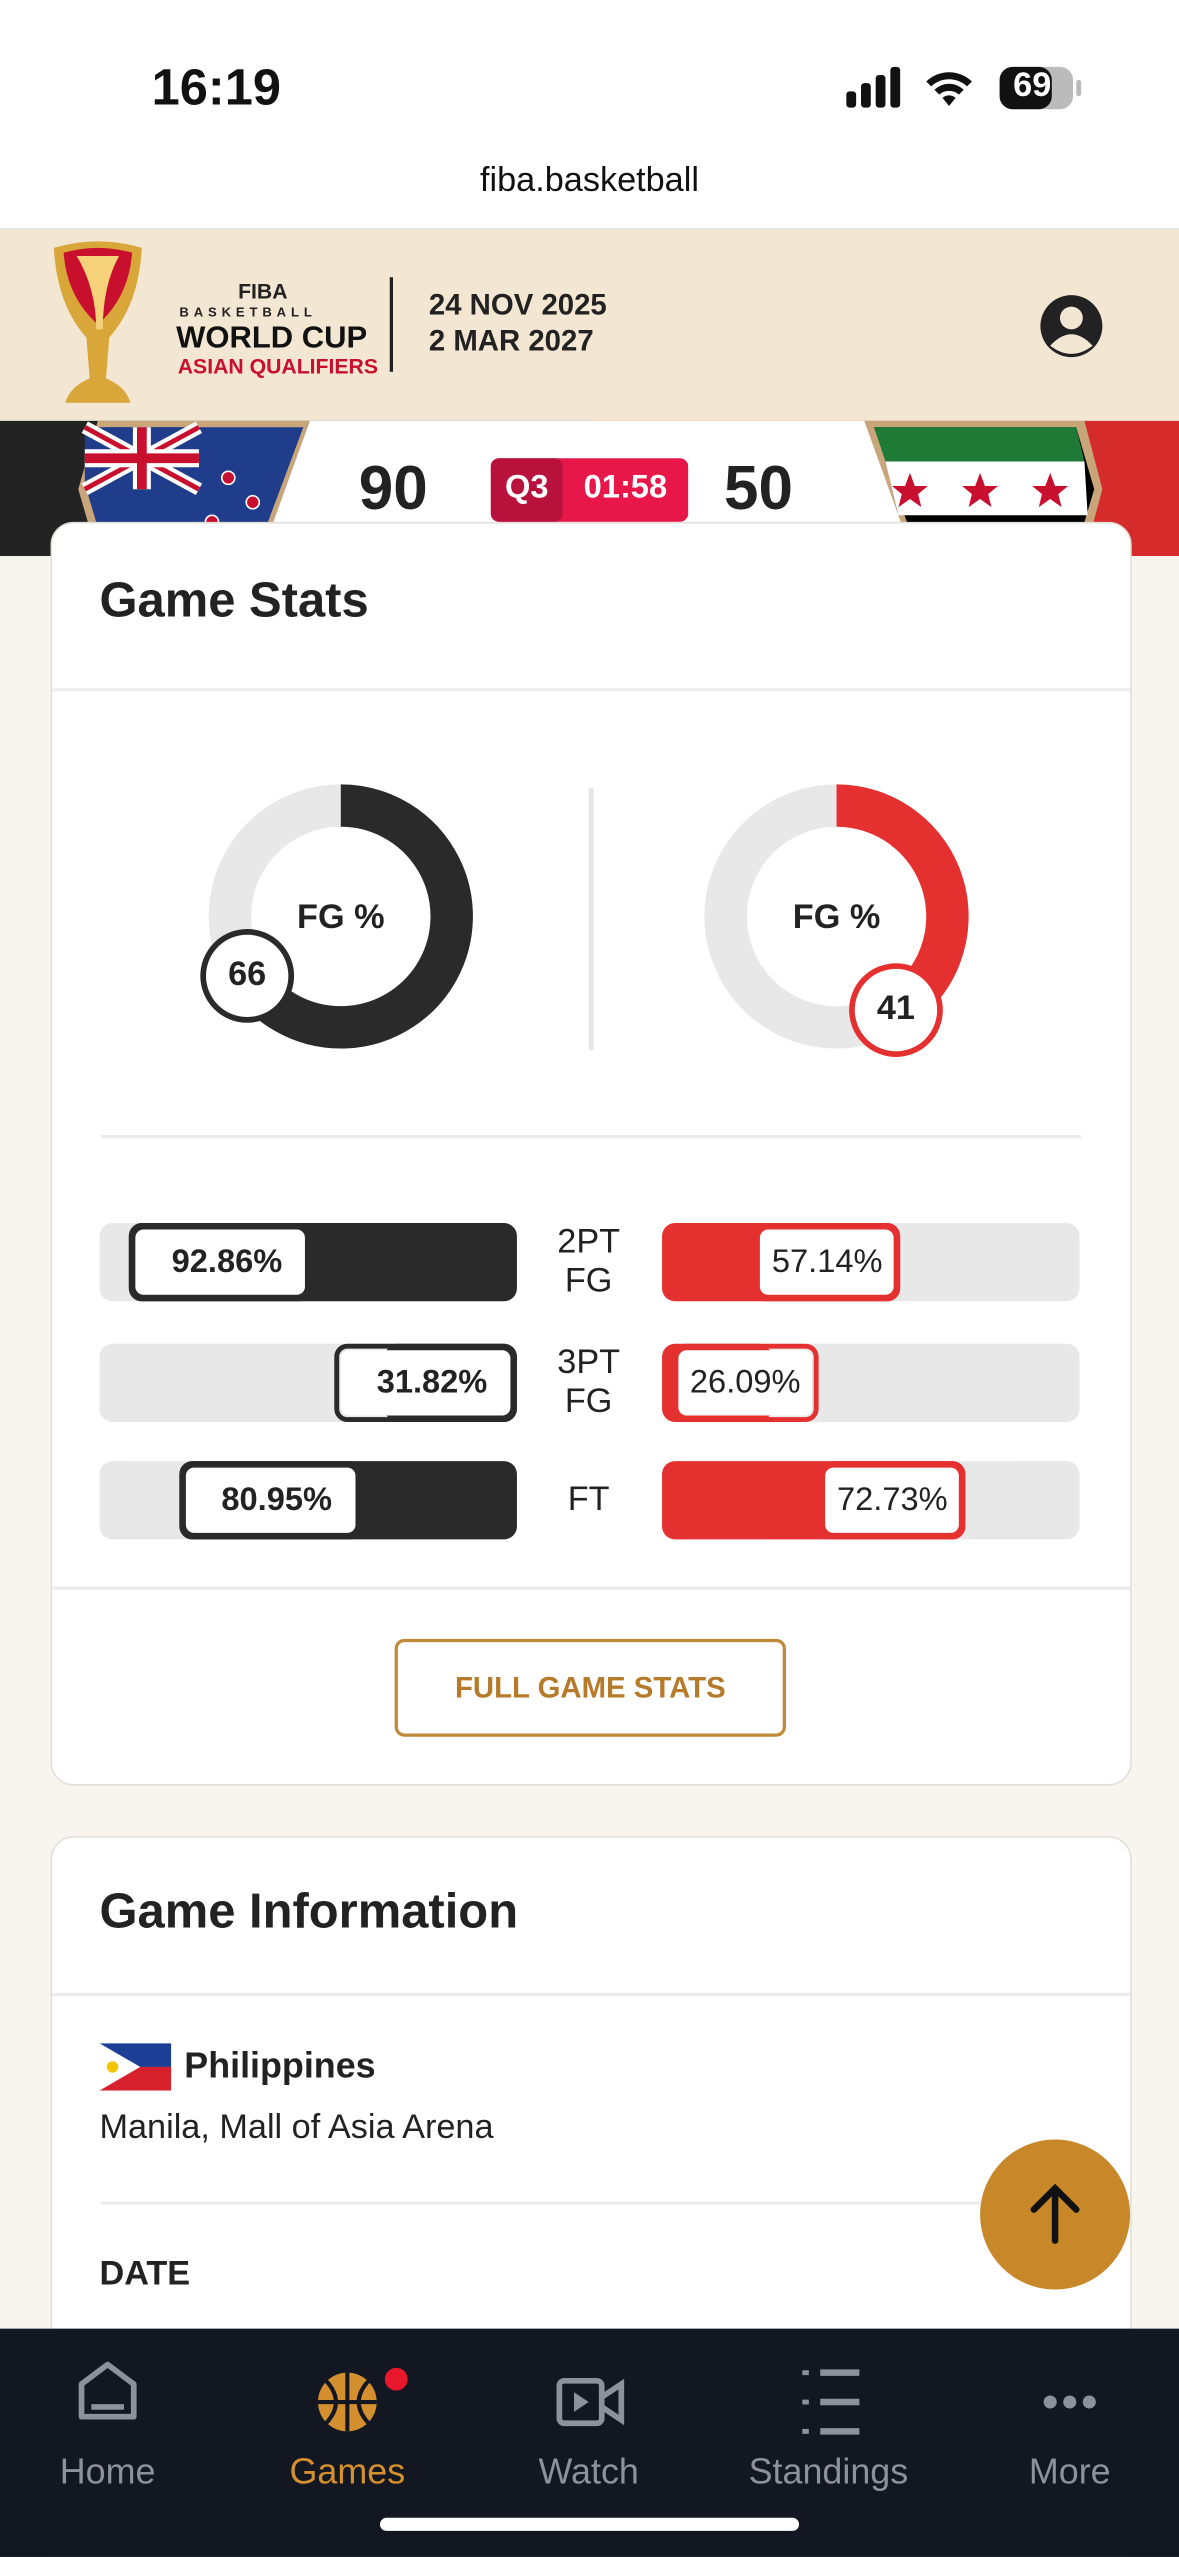 The height and width of the screenshot is (2557, 1179). Describe the element at coordinates (588, 1499) in the screenshot. I see `stat-name: FT` at that location.